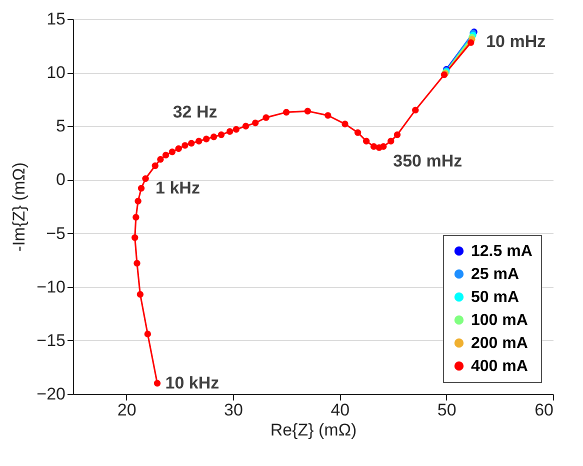  Describe the element at coordinates (51, 286) in the screenshot. I see `y-tick-label: −10` at that location.